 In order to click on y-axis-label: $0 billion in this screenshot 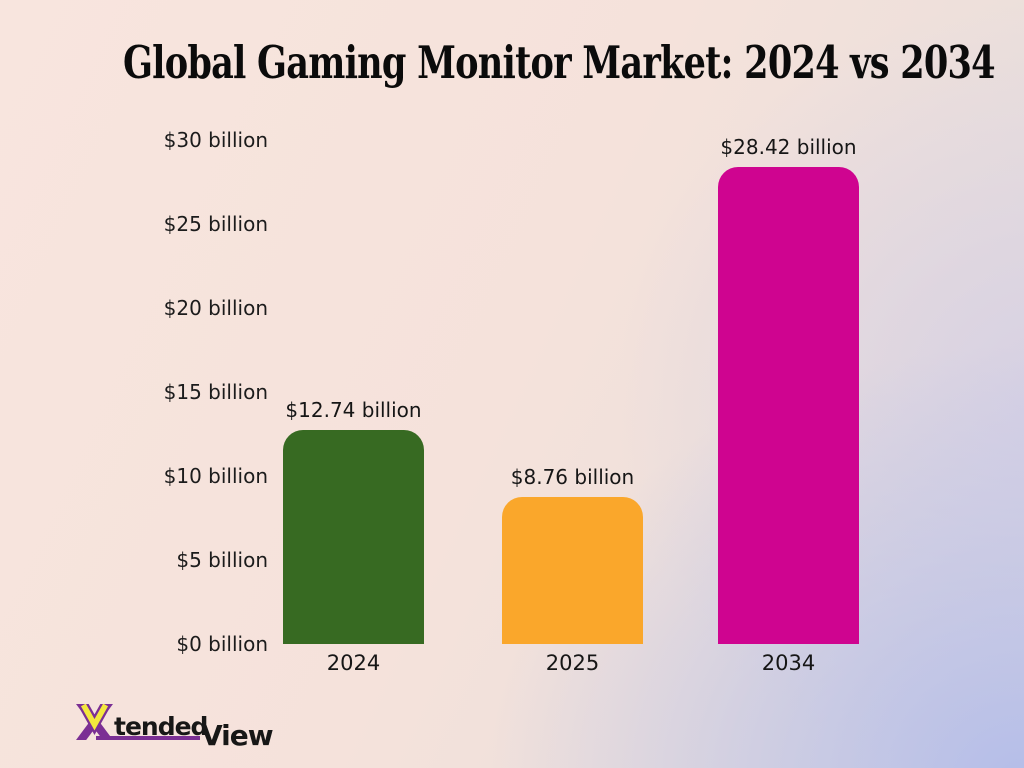, I will do `click(222, 644)`.